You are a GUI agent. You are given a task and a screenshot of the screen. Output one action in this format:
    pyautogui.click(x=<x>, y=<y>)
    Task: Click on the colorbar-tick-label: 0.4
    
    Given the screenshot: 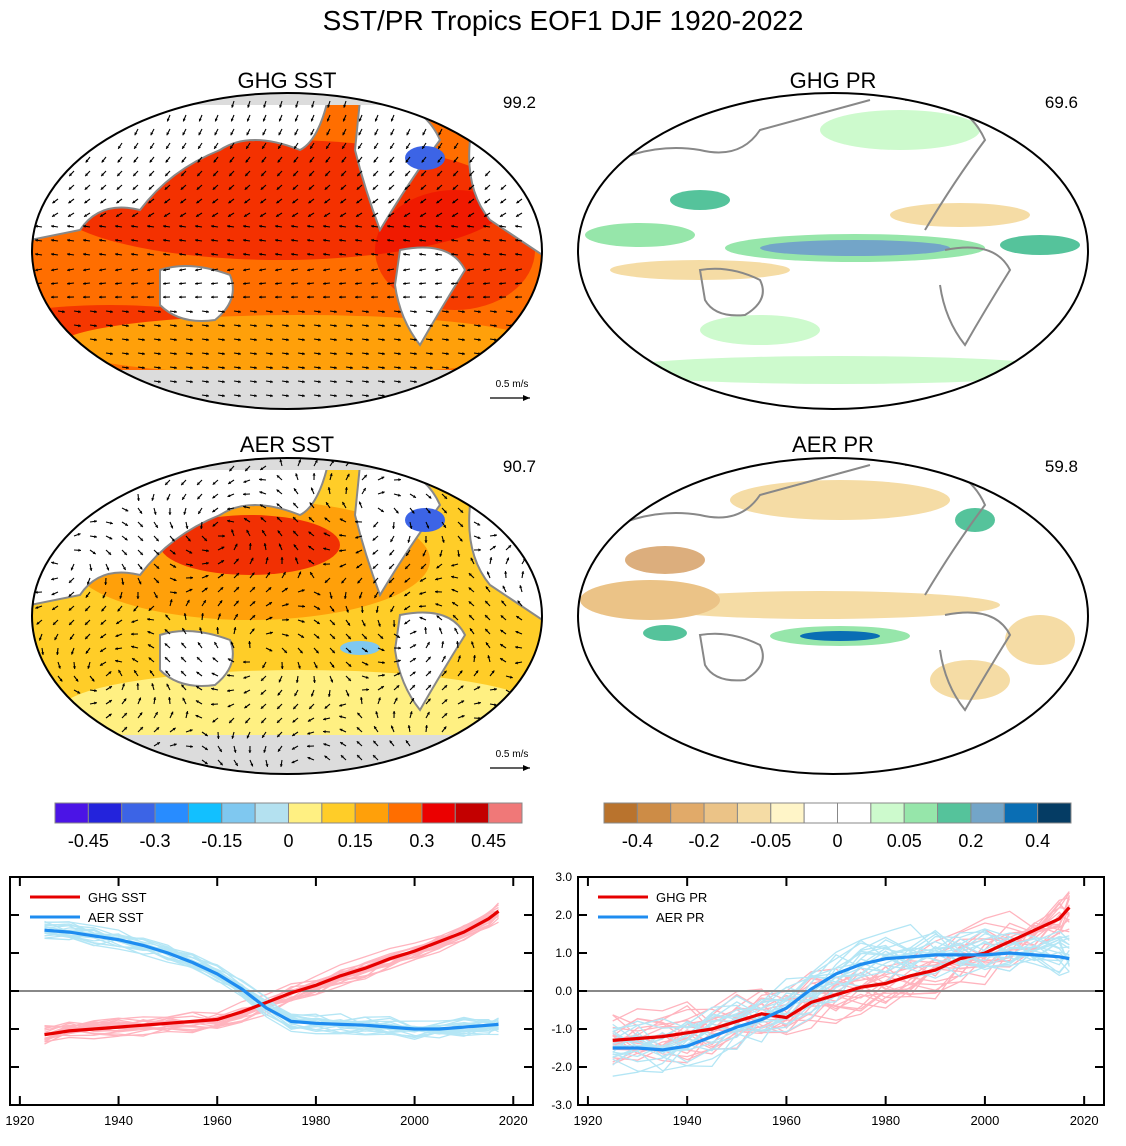 What is the action you would take?
    pyautogui.click(x=1037, y=841)
    